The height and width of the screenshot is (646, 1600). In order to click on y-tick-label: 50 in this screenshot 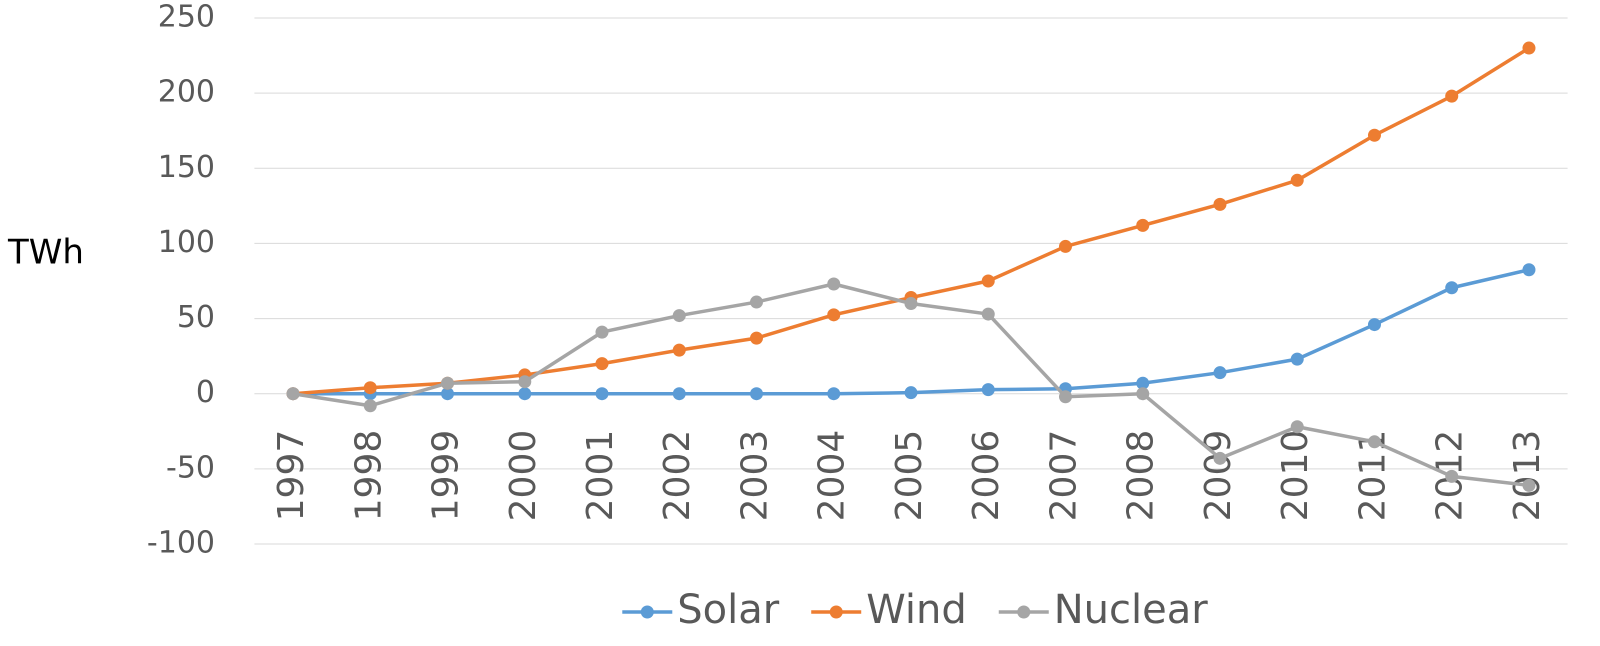, I will do `click(196, 317)`.